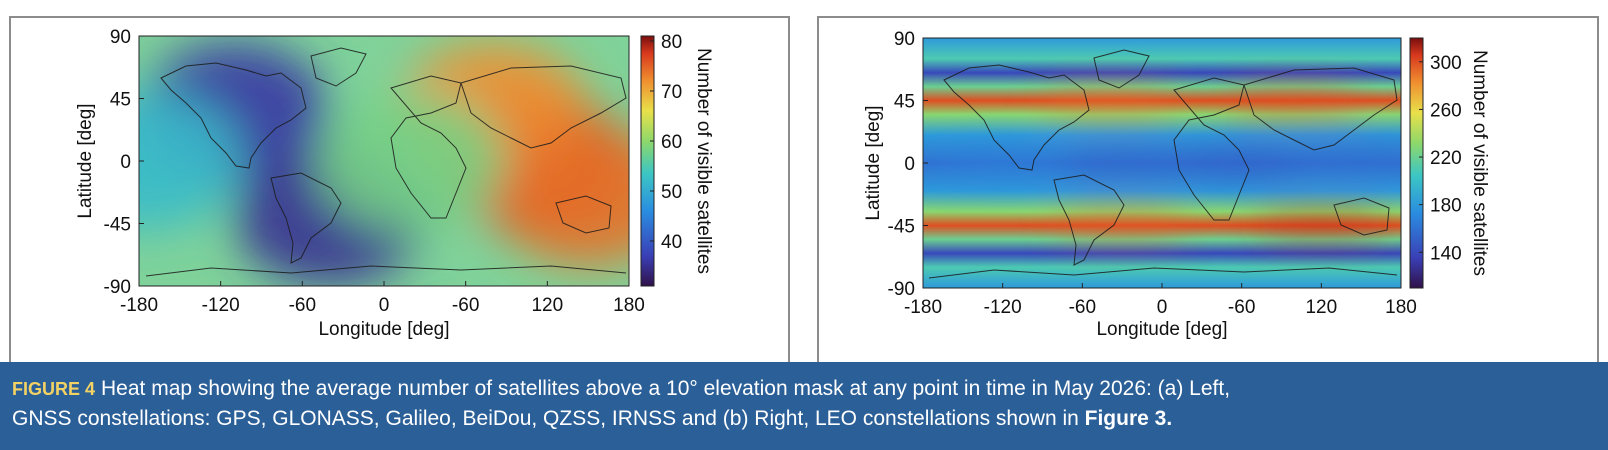  What do you see at coordinates (1446, 206) in the screenshot?
I see `colorbar-tick-label: 180` at bounding box center [1446, 206].